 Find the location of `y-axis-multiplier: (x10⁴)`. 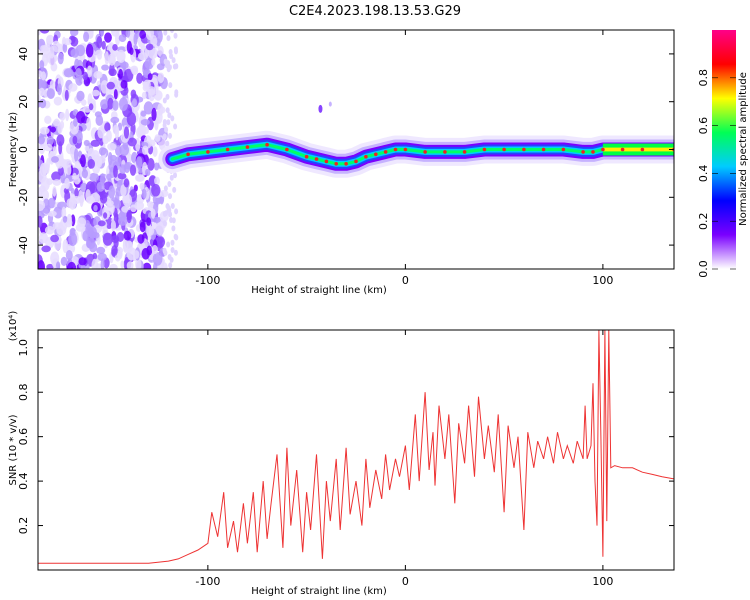

y-axis-multiplier: (x10⁴) is located at coordinates (13, 326).